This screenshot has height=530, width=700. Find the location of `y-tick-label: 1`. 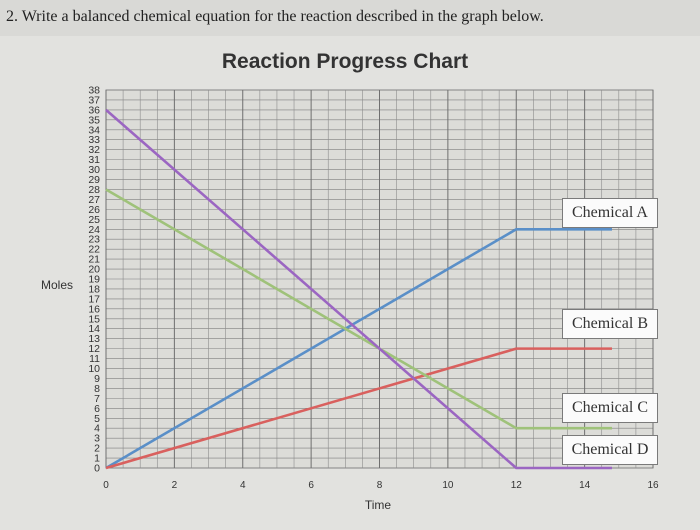

y-tick-label: 1 is located at coordinates (97, 459).